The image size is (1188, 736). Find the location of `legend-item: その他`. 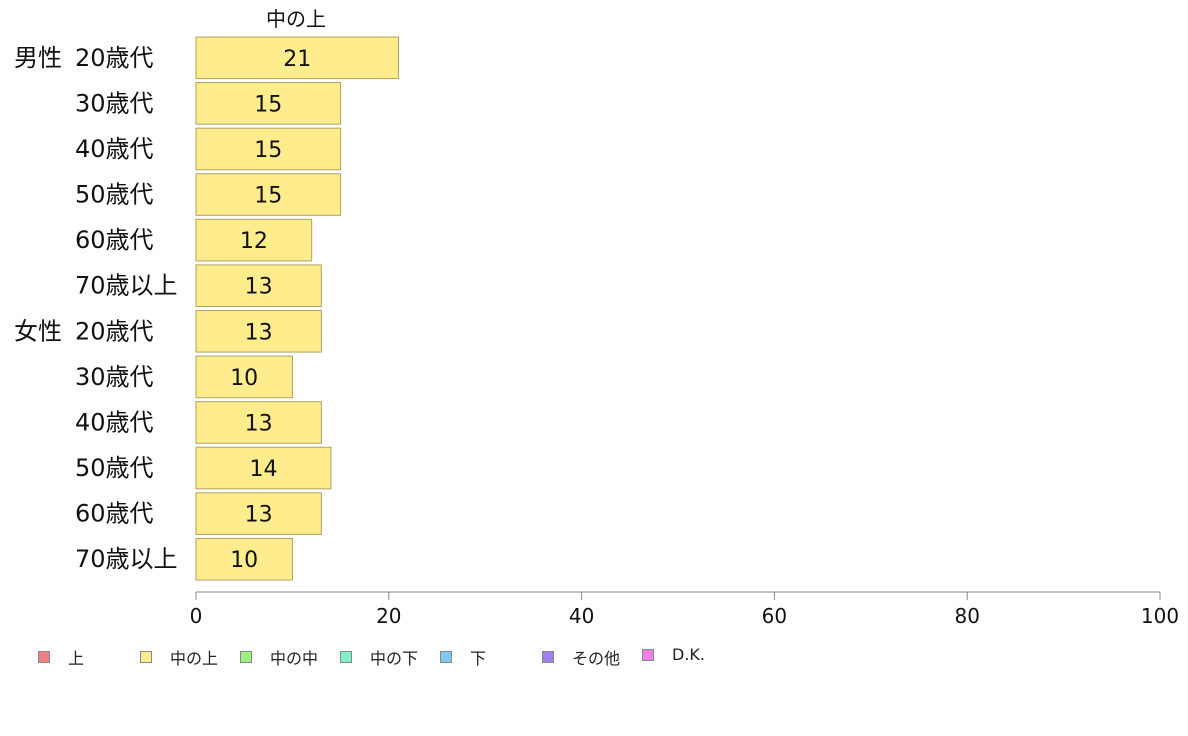

legend-item: その他 is located at coordinates (581, 657).